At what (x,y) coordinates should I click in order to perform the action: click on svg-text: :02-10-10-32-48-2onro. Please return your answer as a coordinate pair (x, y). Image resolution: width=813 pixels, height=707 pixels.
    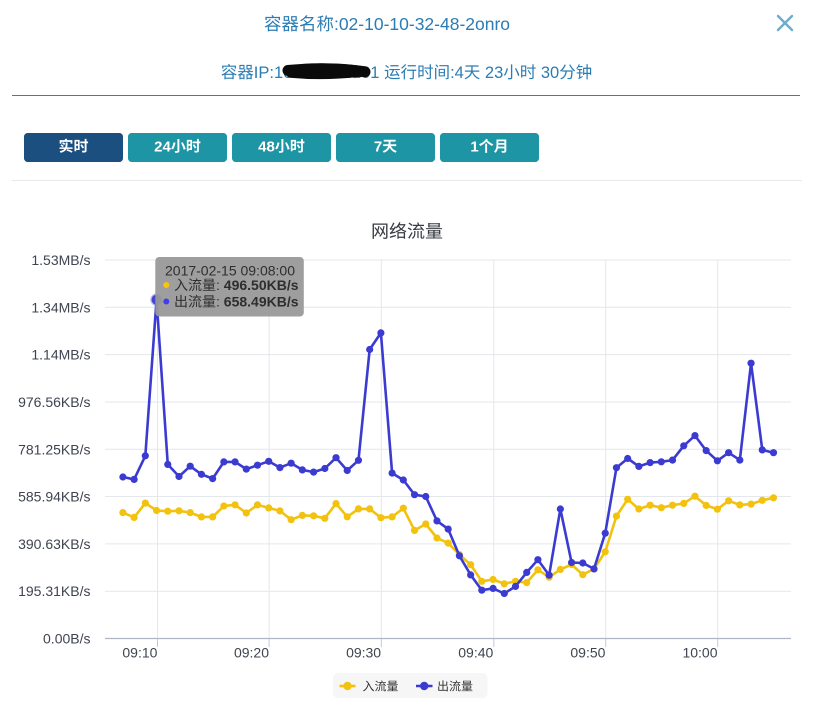
    Looking at the image, I should click on (422, 24).